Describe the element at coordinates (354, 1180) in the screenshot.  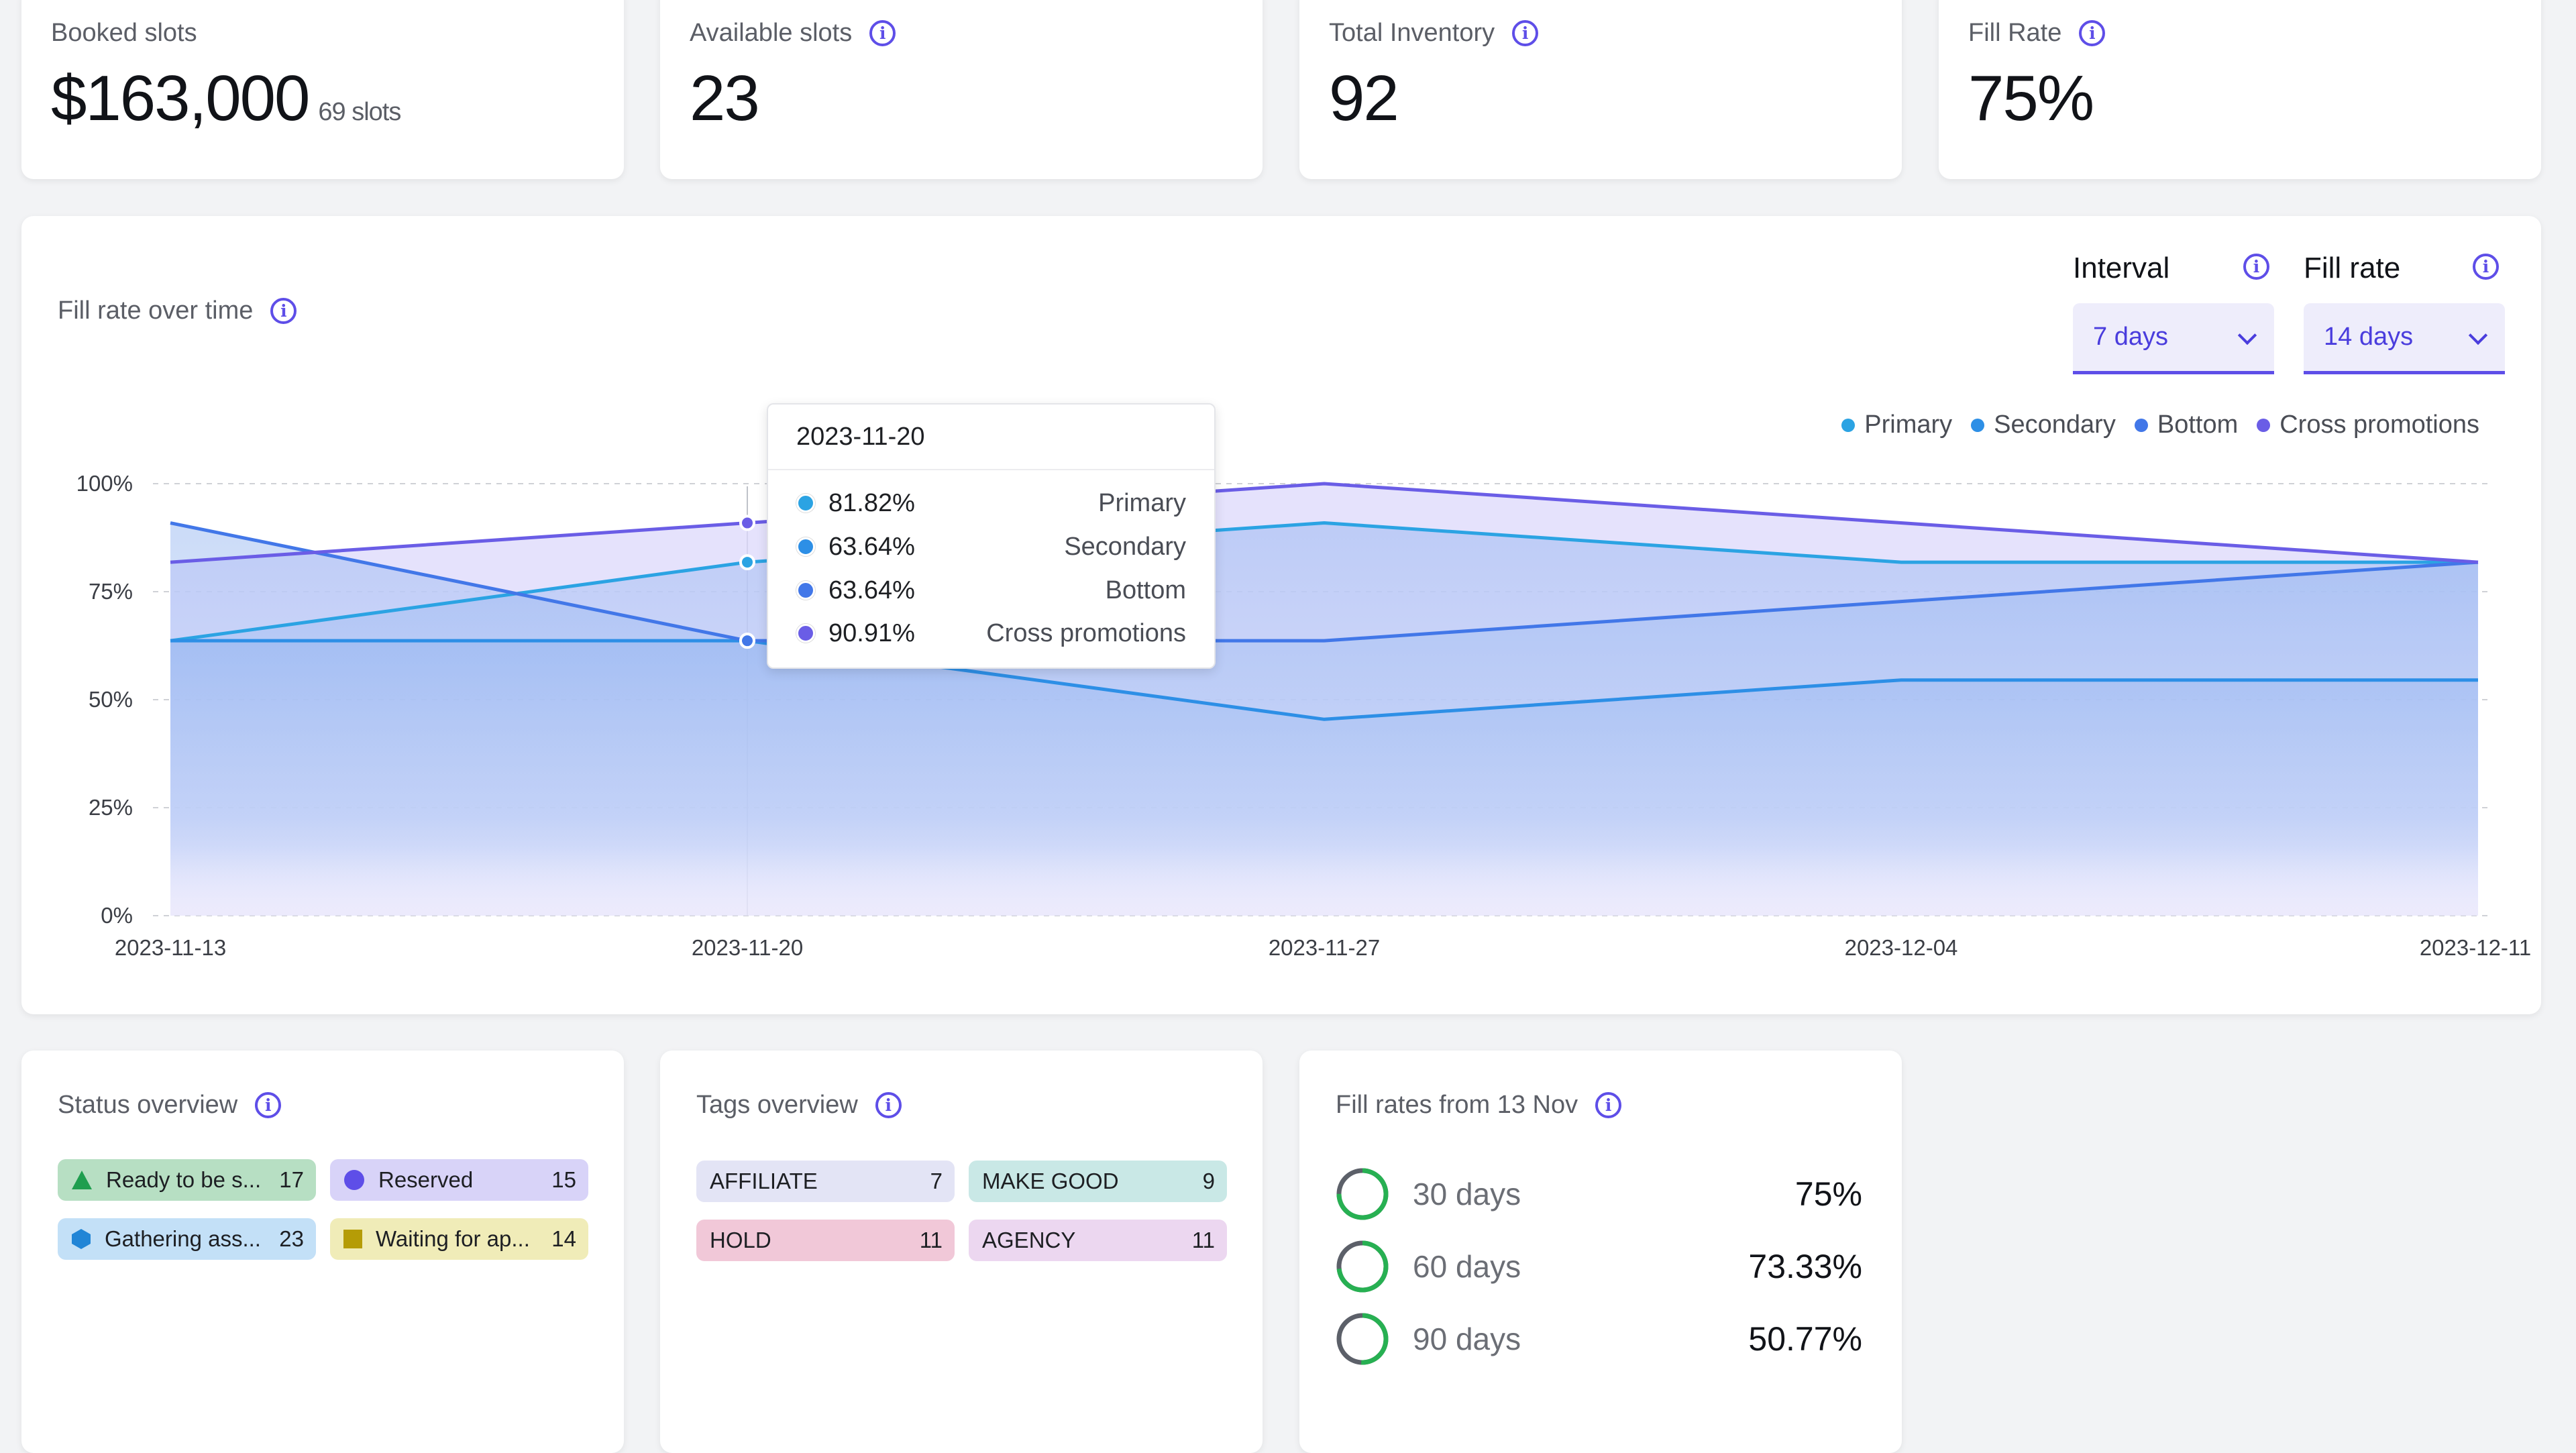
I see `circle-icon` at that location.